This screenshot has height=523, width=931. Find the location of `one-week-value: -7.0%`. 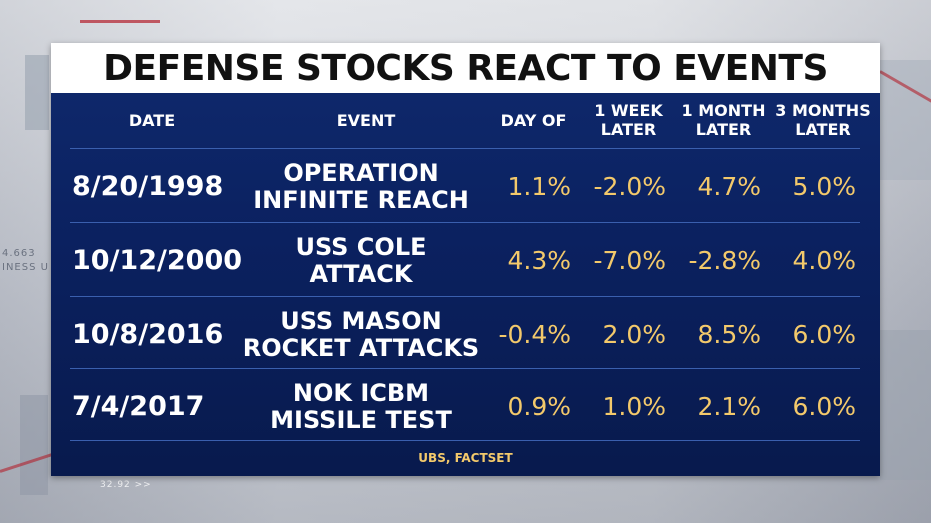

one-week-value: -7.0% is located at coordinates (629, 260).